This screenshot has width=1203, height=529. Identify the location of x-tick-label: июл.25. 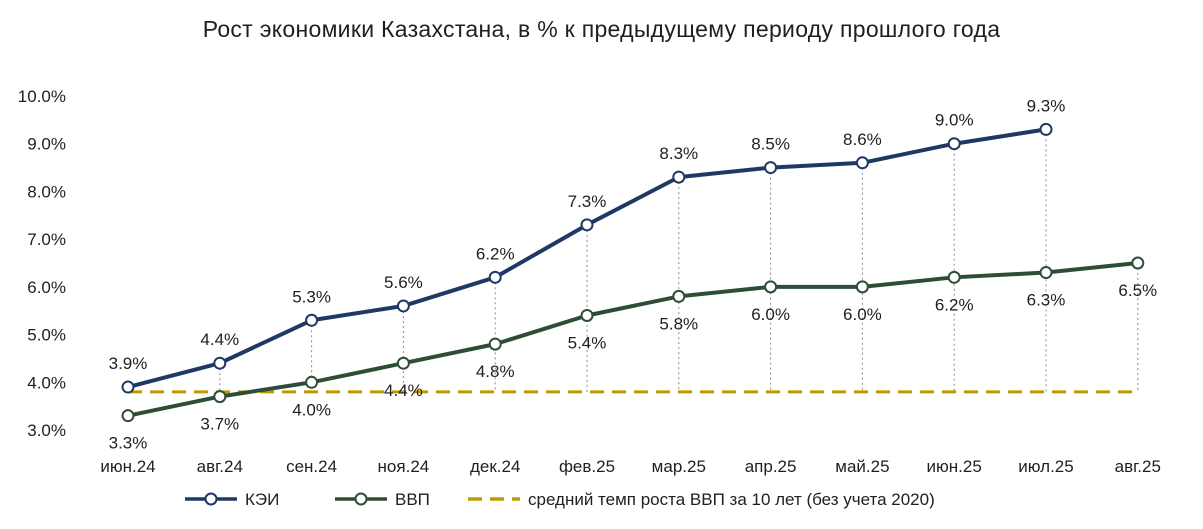
(1045, 466).